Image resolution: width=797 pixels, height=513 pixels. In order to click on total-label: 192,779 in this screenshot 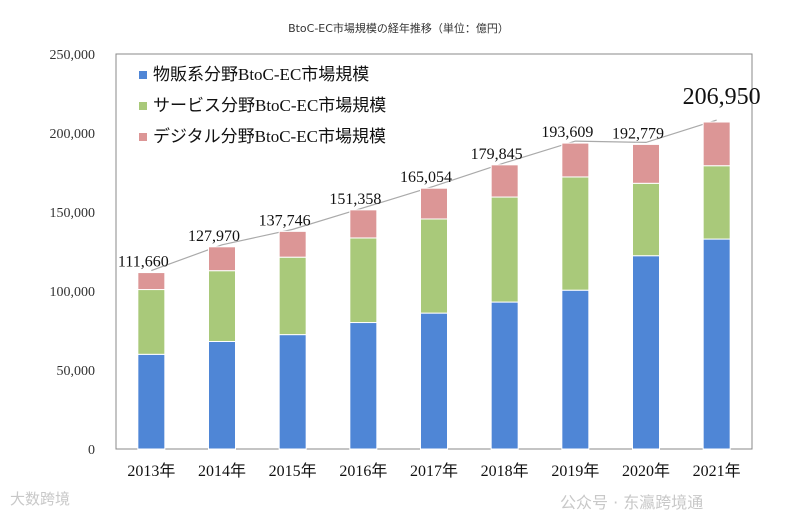, I will do `click(638, 133)`.